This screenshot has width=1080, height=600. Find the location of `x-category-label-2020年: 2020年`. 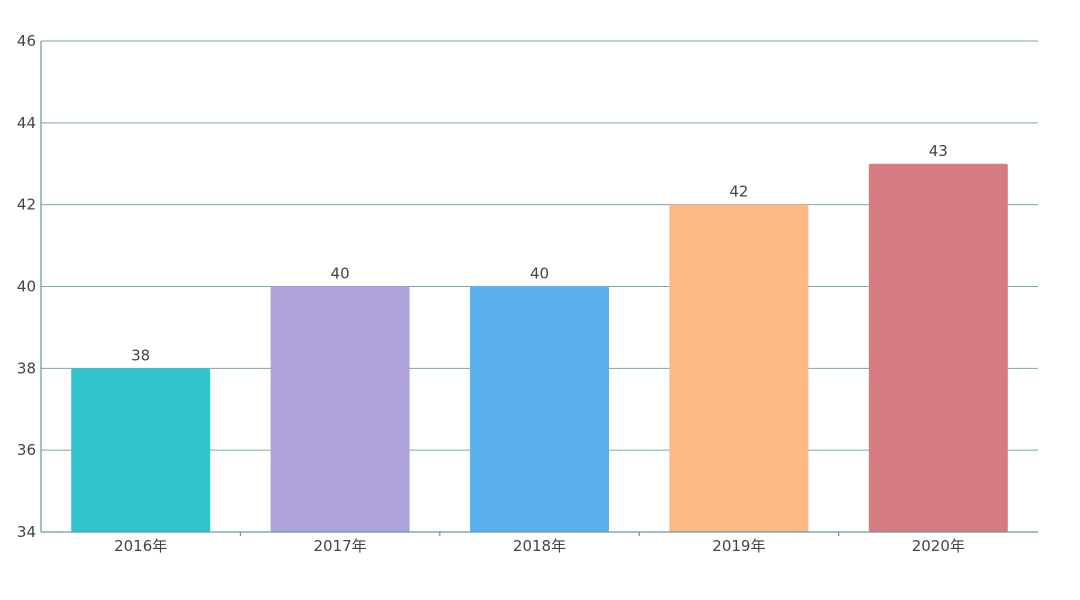

x-category-label-2020年: 2020年 is located at coordinates (938, 546).